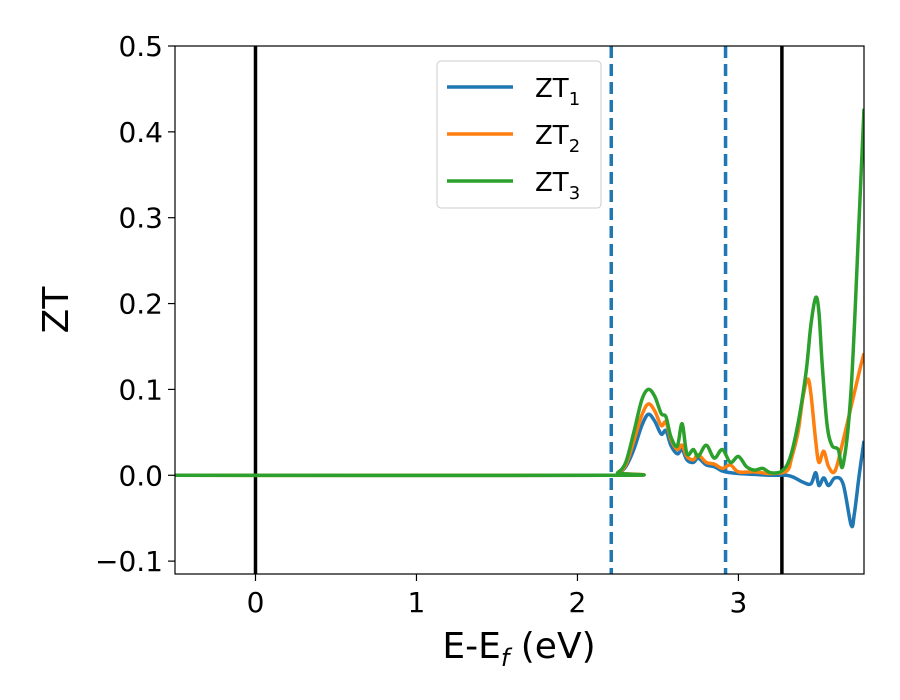  Describe the element at coordinates (129, 561) in the screenshot. I see `y-tick-label: −0.1` at that location.